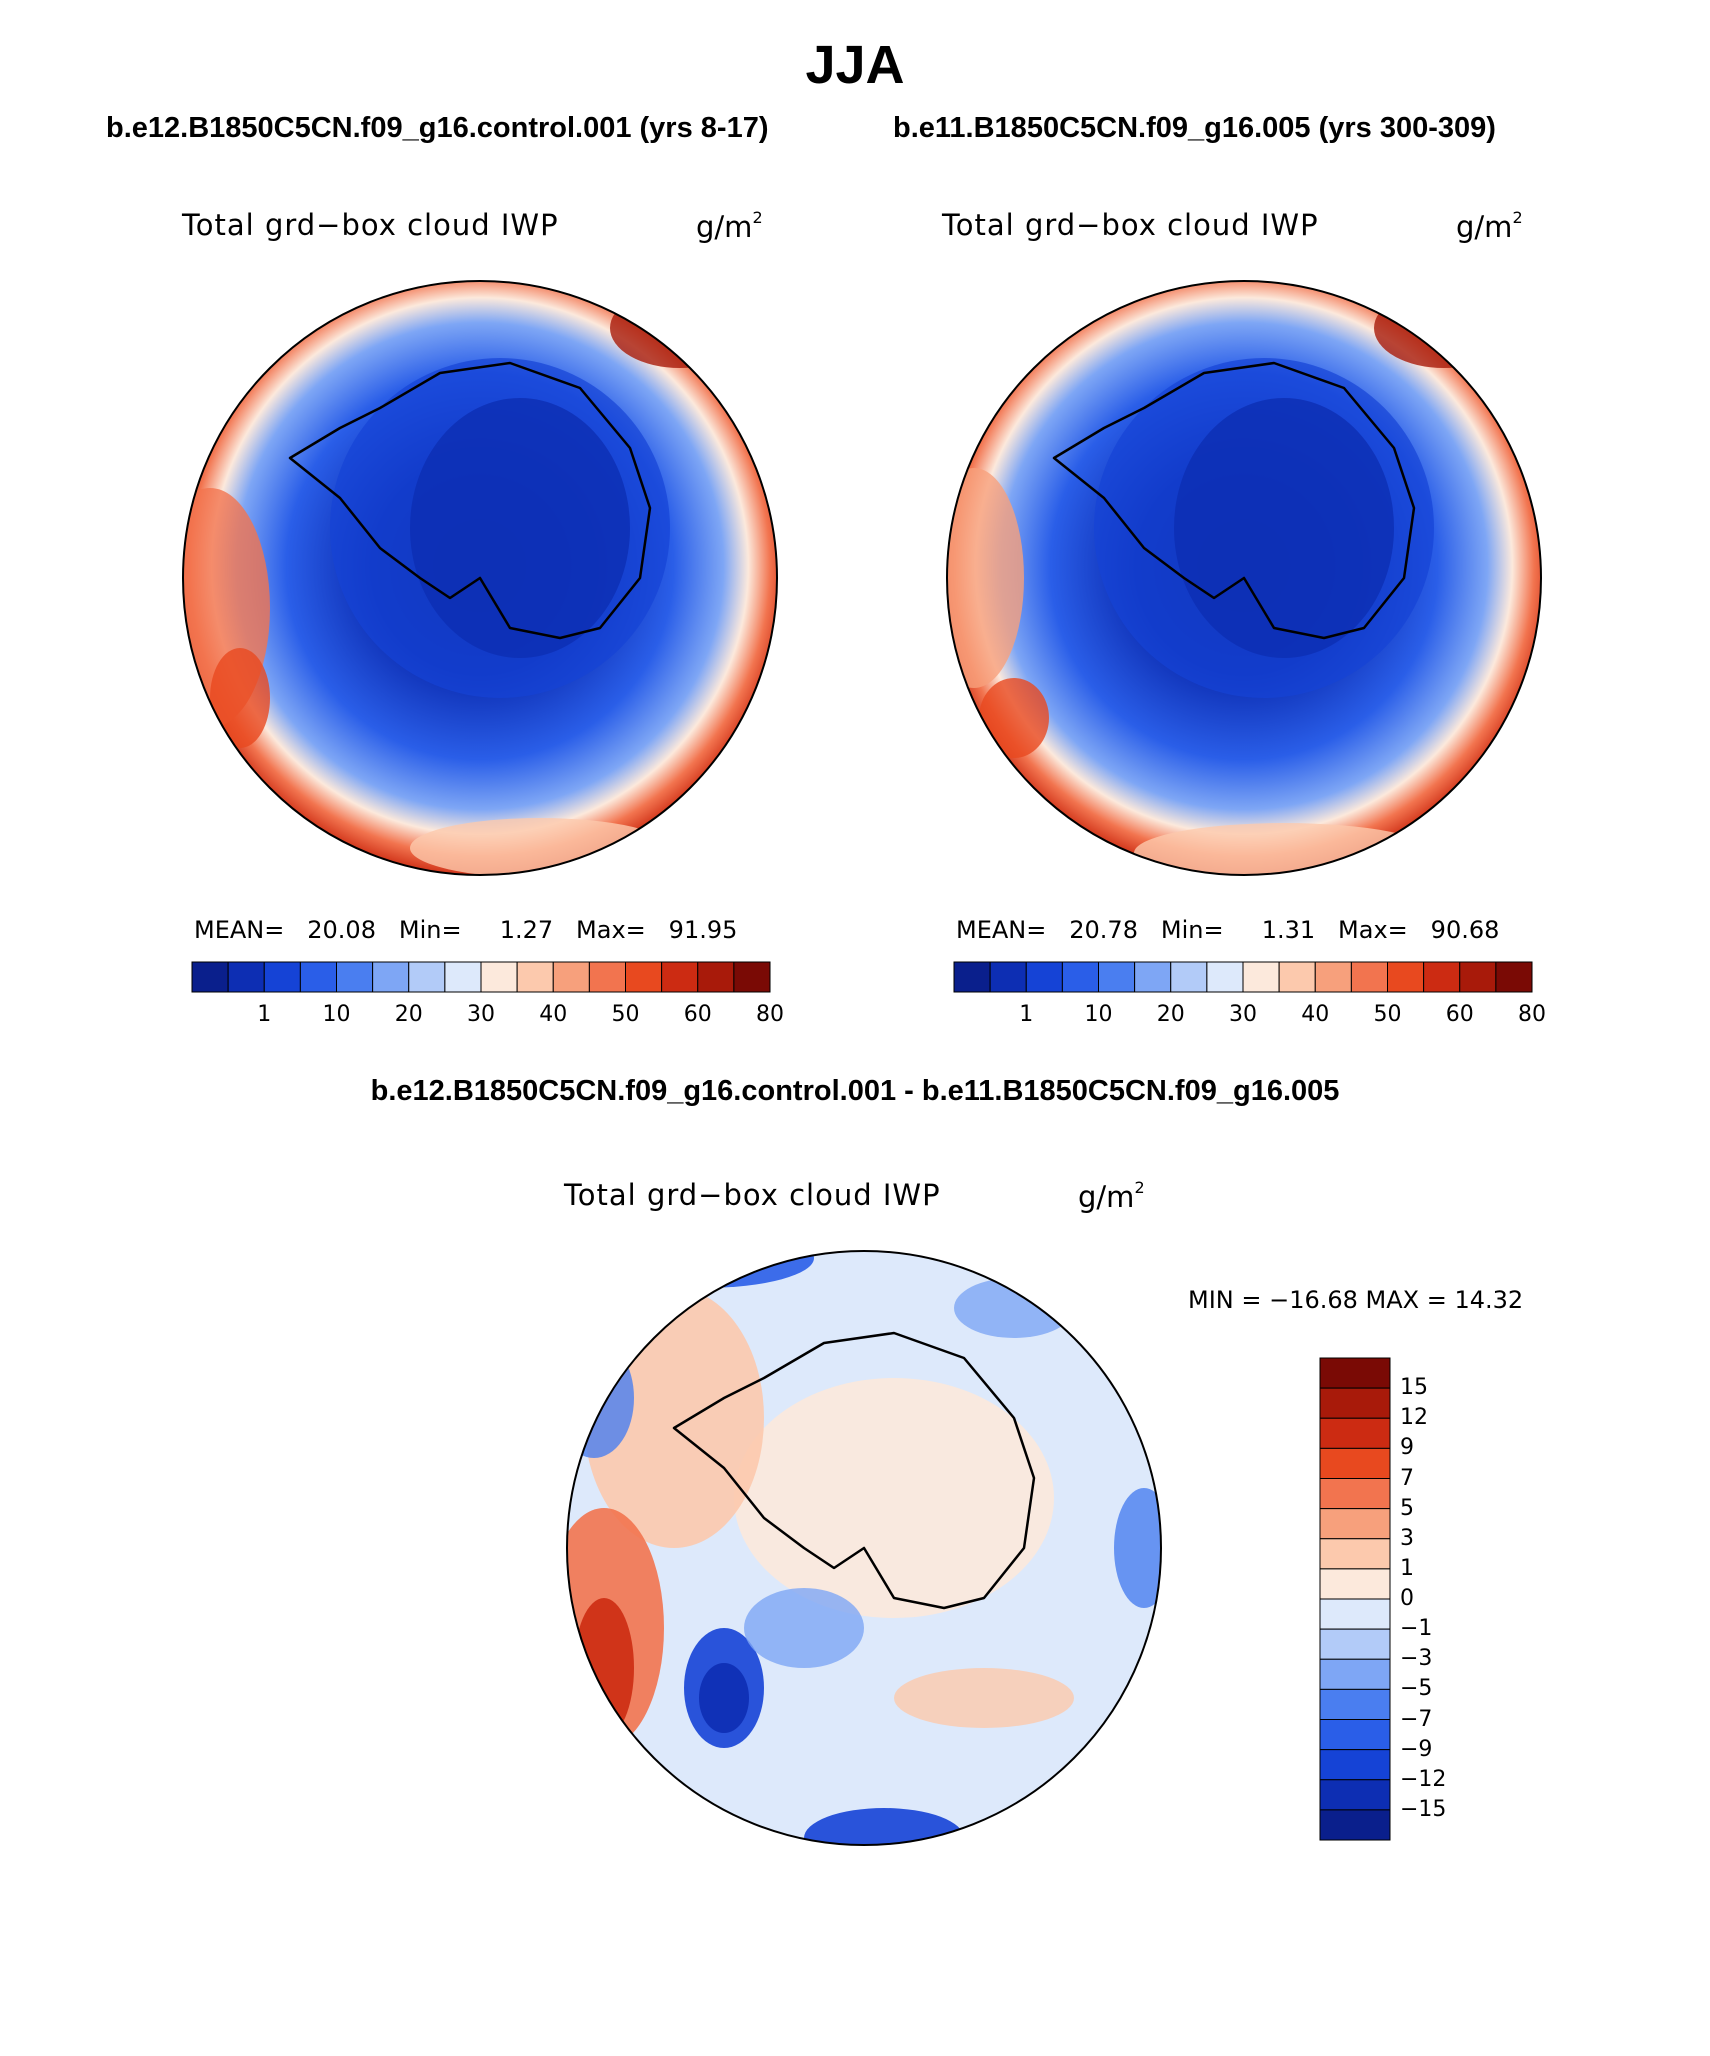 The image size is (1710, 2056). What do you see at coordinates (625, 1014) in the screenshot?
I see `panel-a-colorbar-tick-label: 50` at bounding box center [625, 1014].